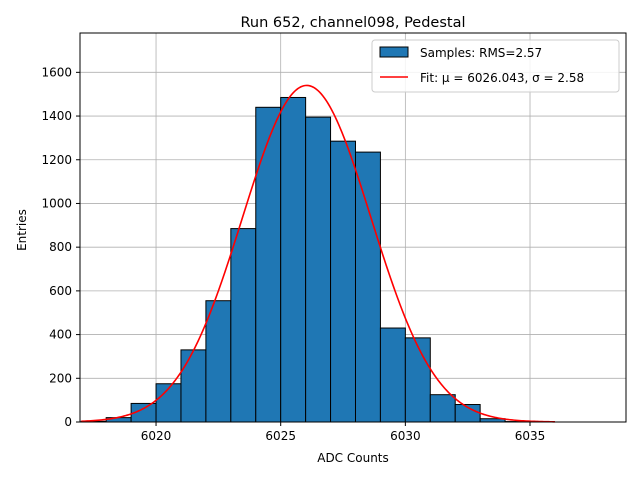  I want to click on y-tick-label: 1400, so click(56, 116).